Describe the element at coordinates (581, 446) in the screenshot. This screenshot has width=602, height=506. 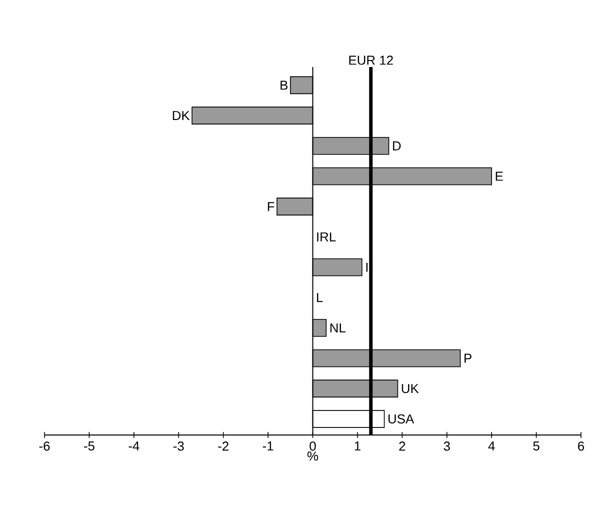
I see `x-tick-label: 6` at that location.